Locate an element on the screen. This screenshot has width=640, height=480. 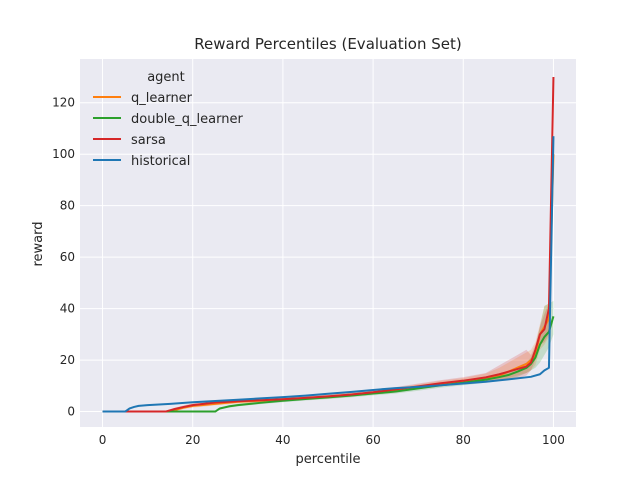
chart-title: Reward Percentiles (Evaluation Set) is located at coordinates (327, 44).